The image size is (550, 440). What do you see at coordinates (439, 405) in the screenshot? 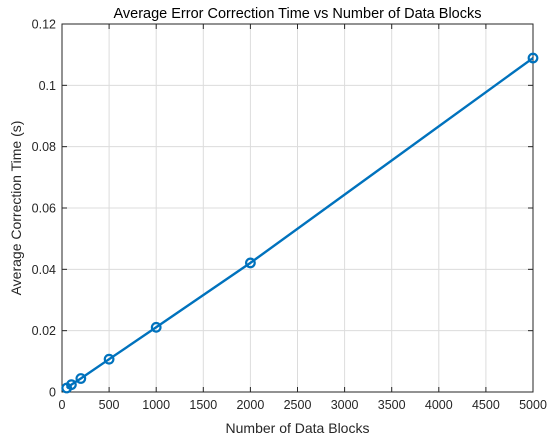
I see `x-tick-label: 4000` at bounding box center [439, 405].